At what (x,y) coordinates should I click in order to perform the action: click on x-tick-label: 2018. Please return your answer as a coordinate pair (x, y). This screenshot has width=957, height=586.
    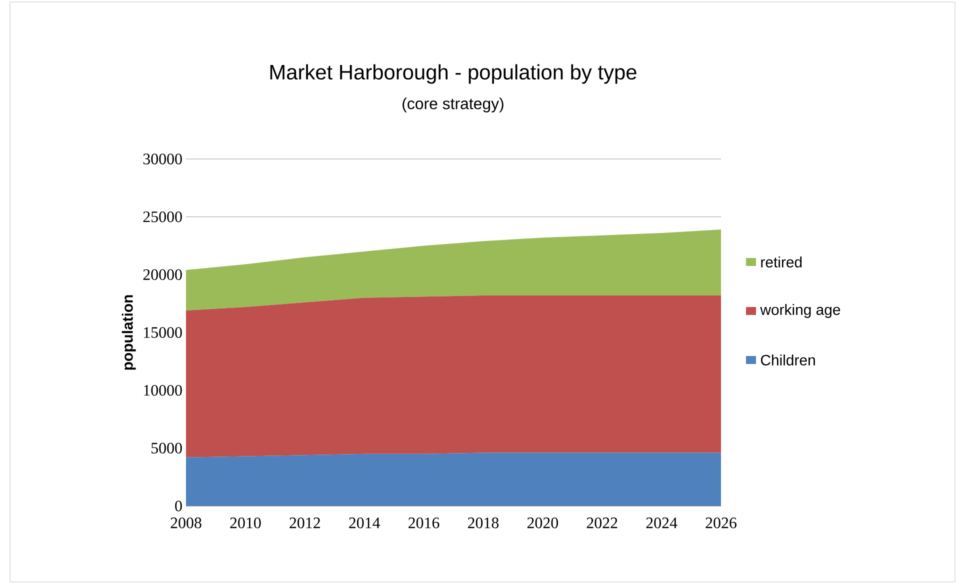
    Looking at the image, I should click on (483, 523).